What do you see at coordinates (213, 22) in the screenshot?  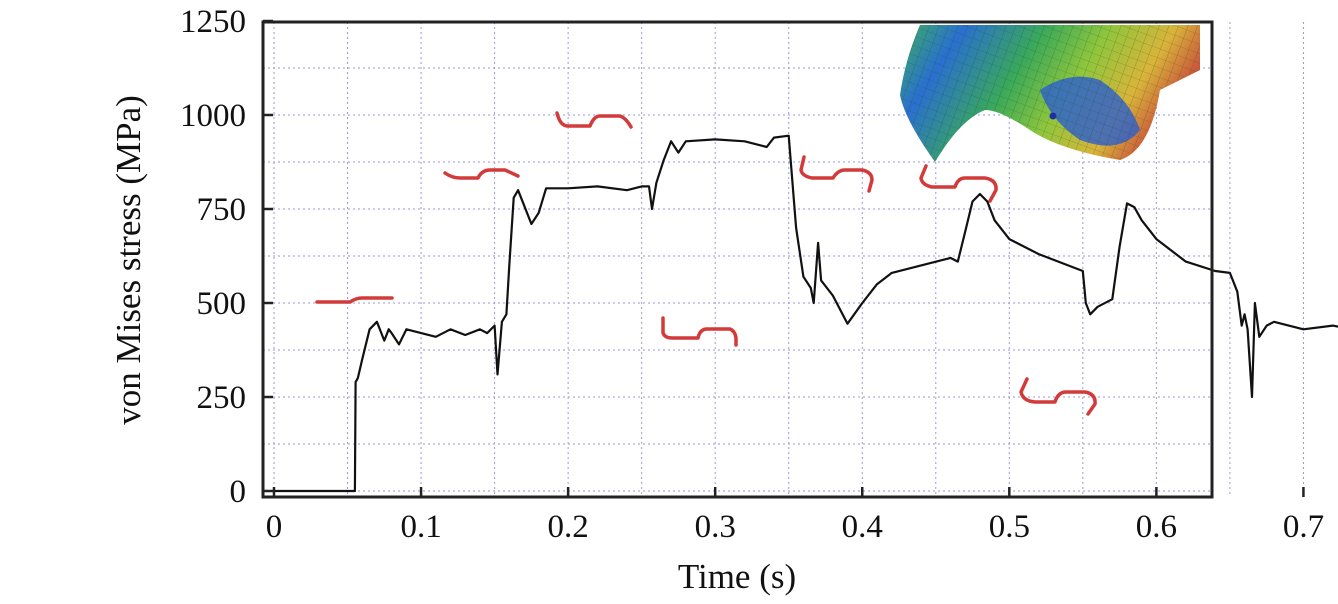 I see `y-tick-label: 1250` at bounding box center [213, 22].